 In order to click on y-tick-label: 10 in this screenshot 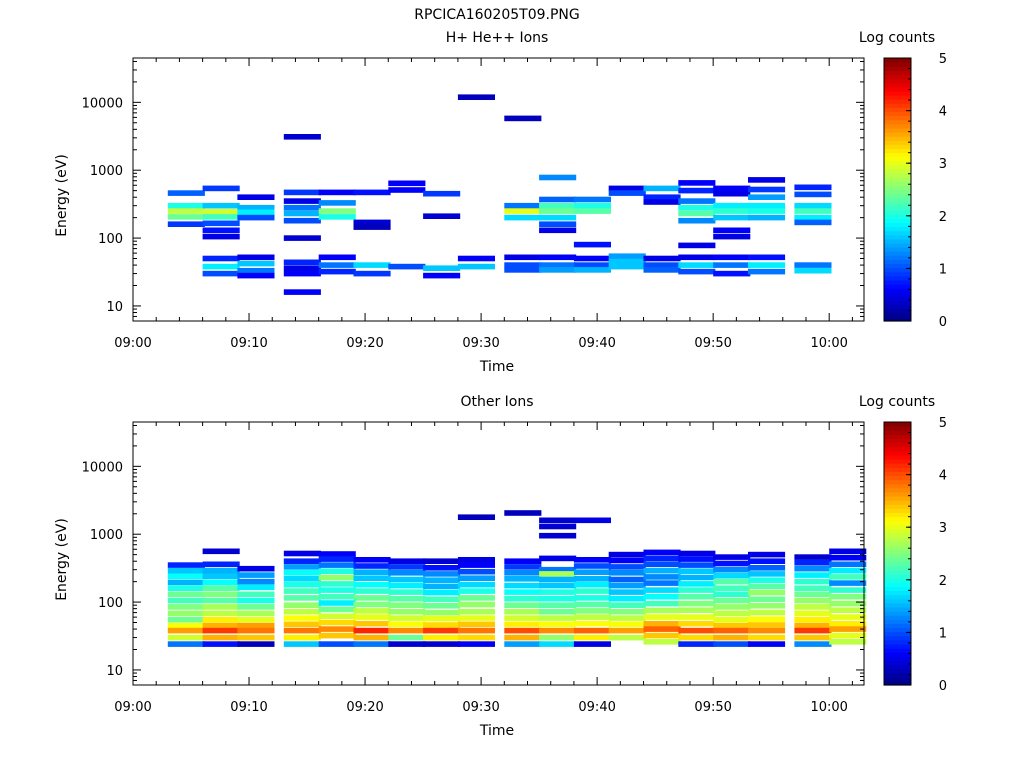, I will do `click(114, 307)`.